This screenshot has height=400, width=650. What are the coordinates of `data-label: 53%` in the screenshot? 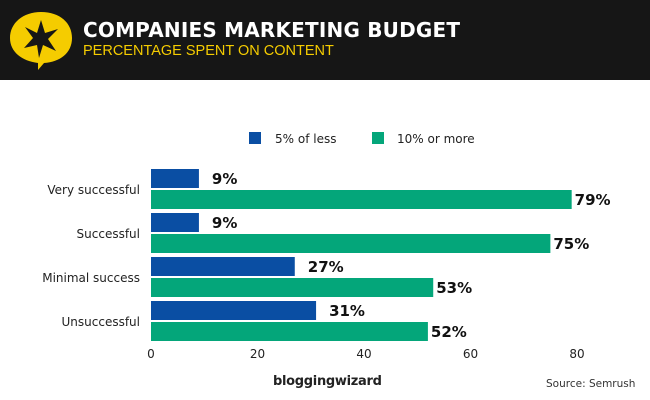 It's located at (454, 288).